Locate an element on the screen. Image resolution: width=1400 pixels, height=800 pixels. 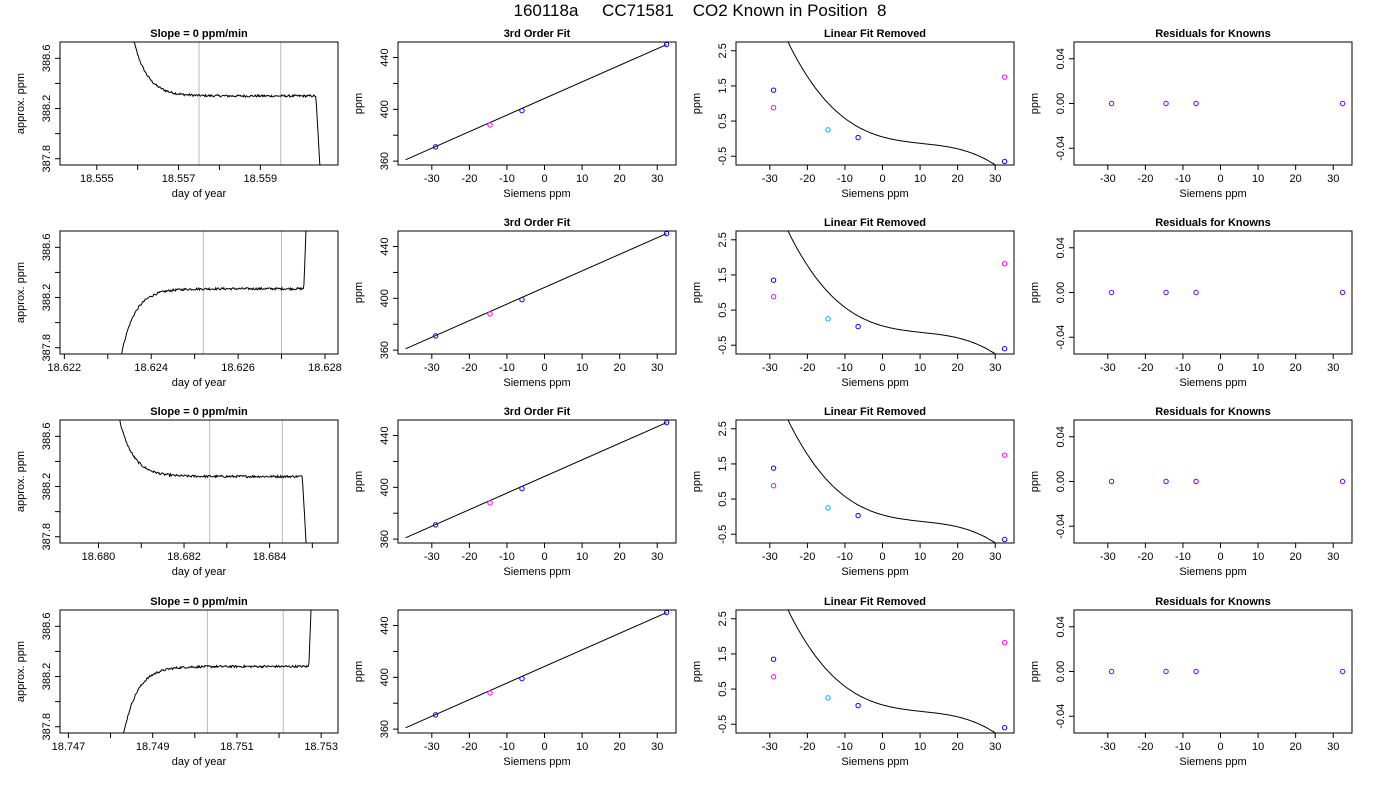
x-tick-label: 18.622 is located at coordinates (65, 368).